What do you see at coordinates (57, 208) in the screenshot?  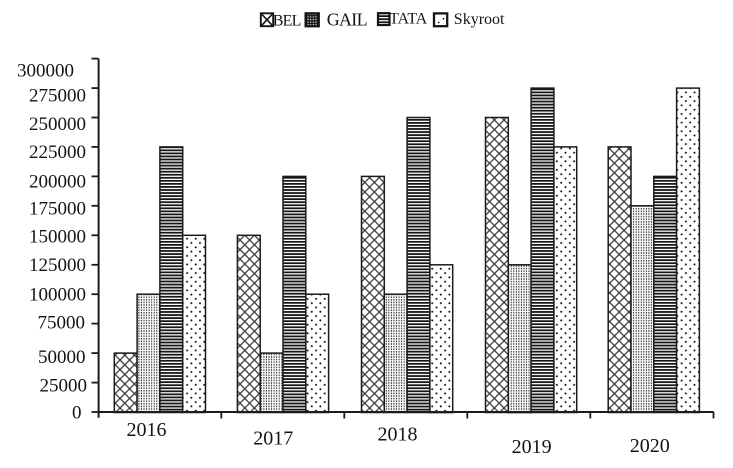 I see `svg-text: 175000` at bounding box center [57, 208].